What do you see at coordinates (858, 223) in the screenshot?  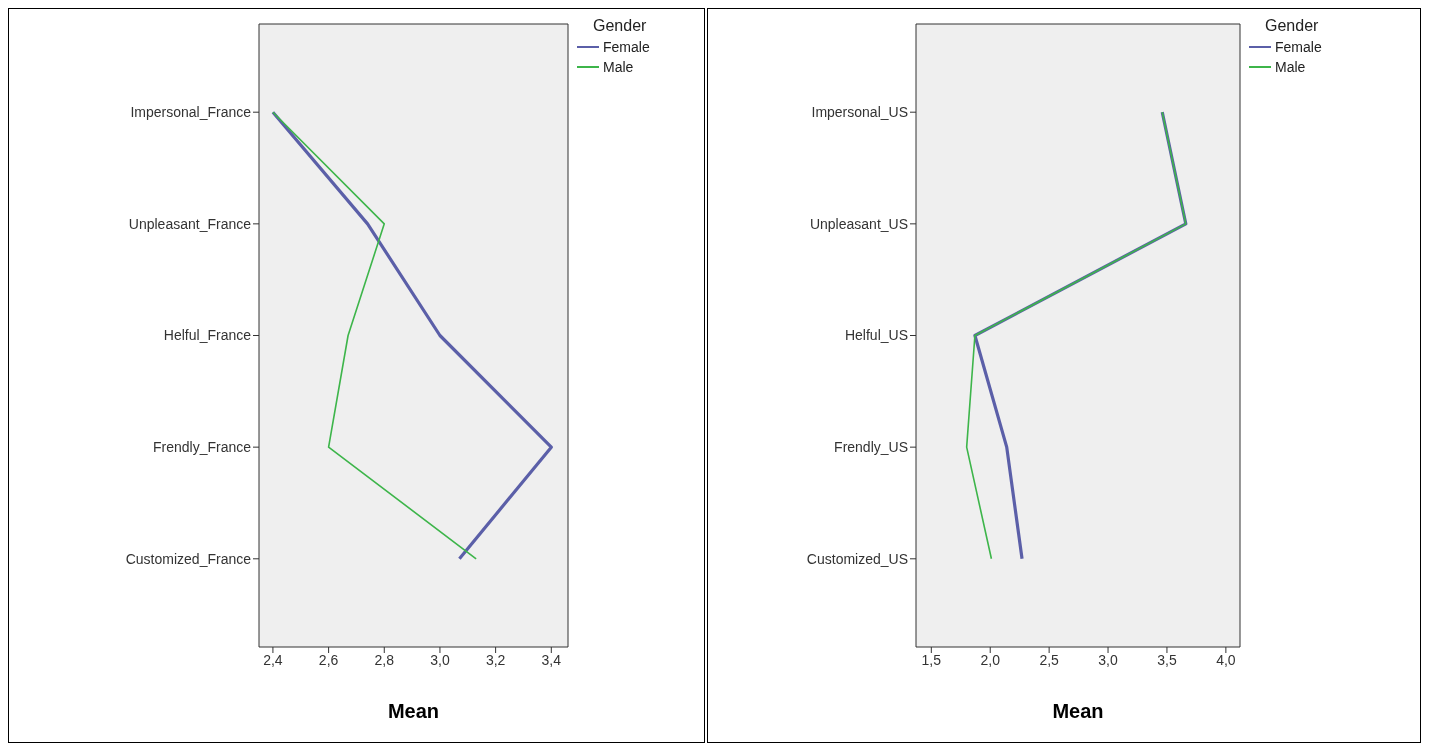 I see `y-tick-label: Unpleasant_US` at bounding box center [858, 223].